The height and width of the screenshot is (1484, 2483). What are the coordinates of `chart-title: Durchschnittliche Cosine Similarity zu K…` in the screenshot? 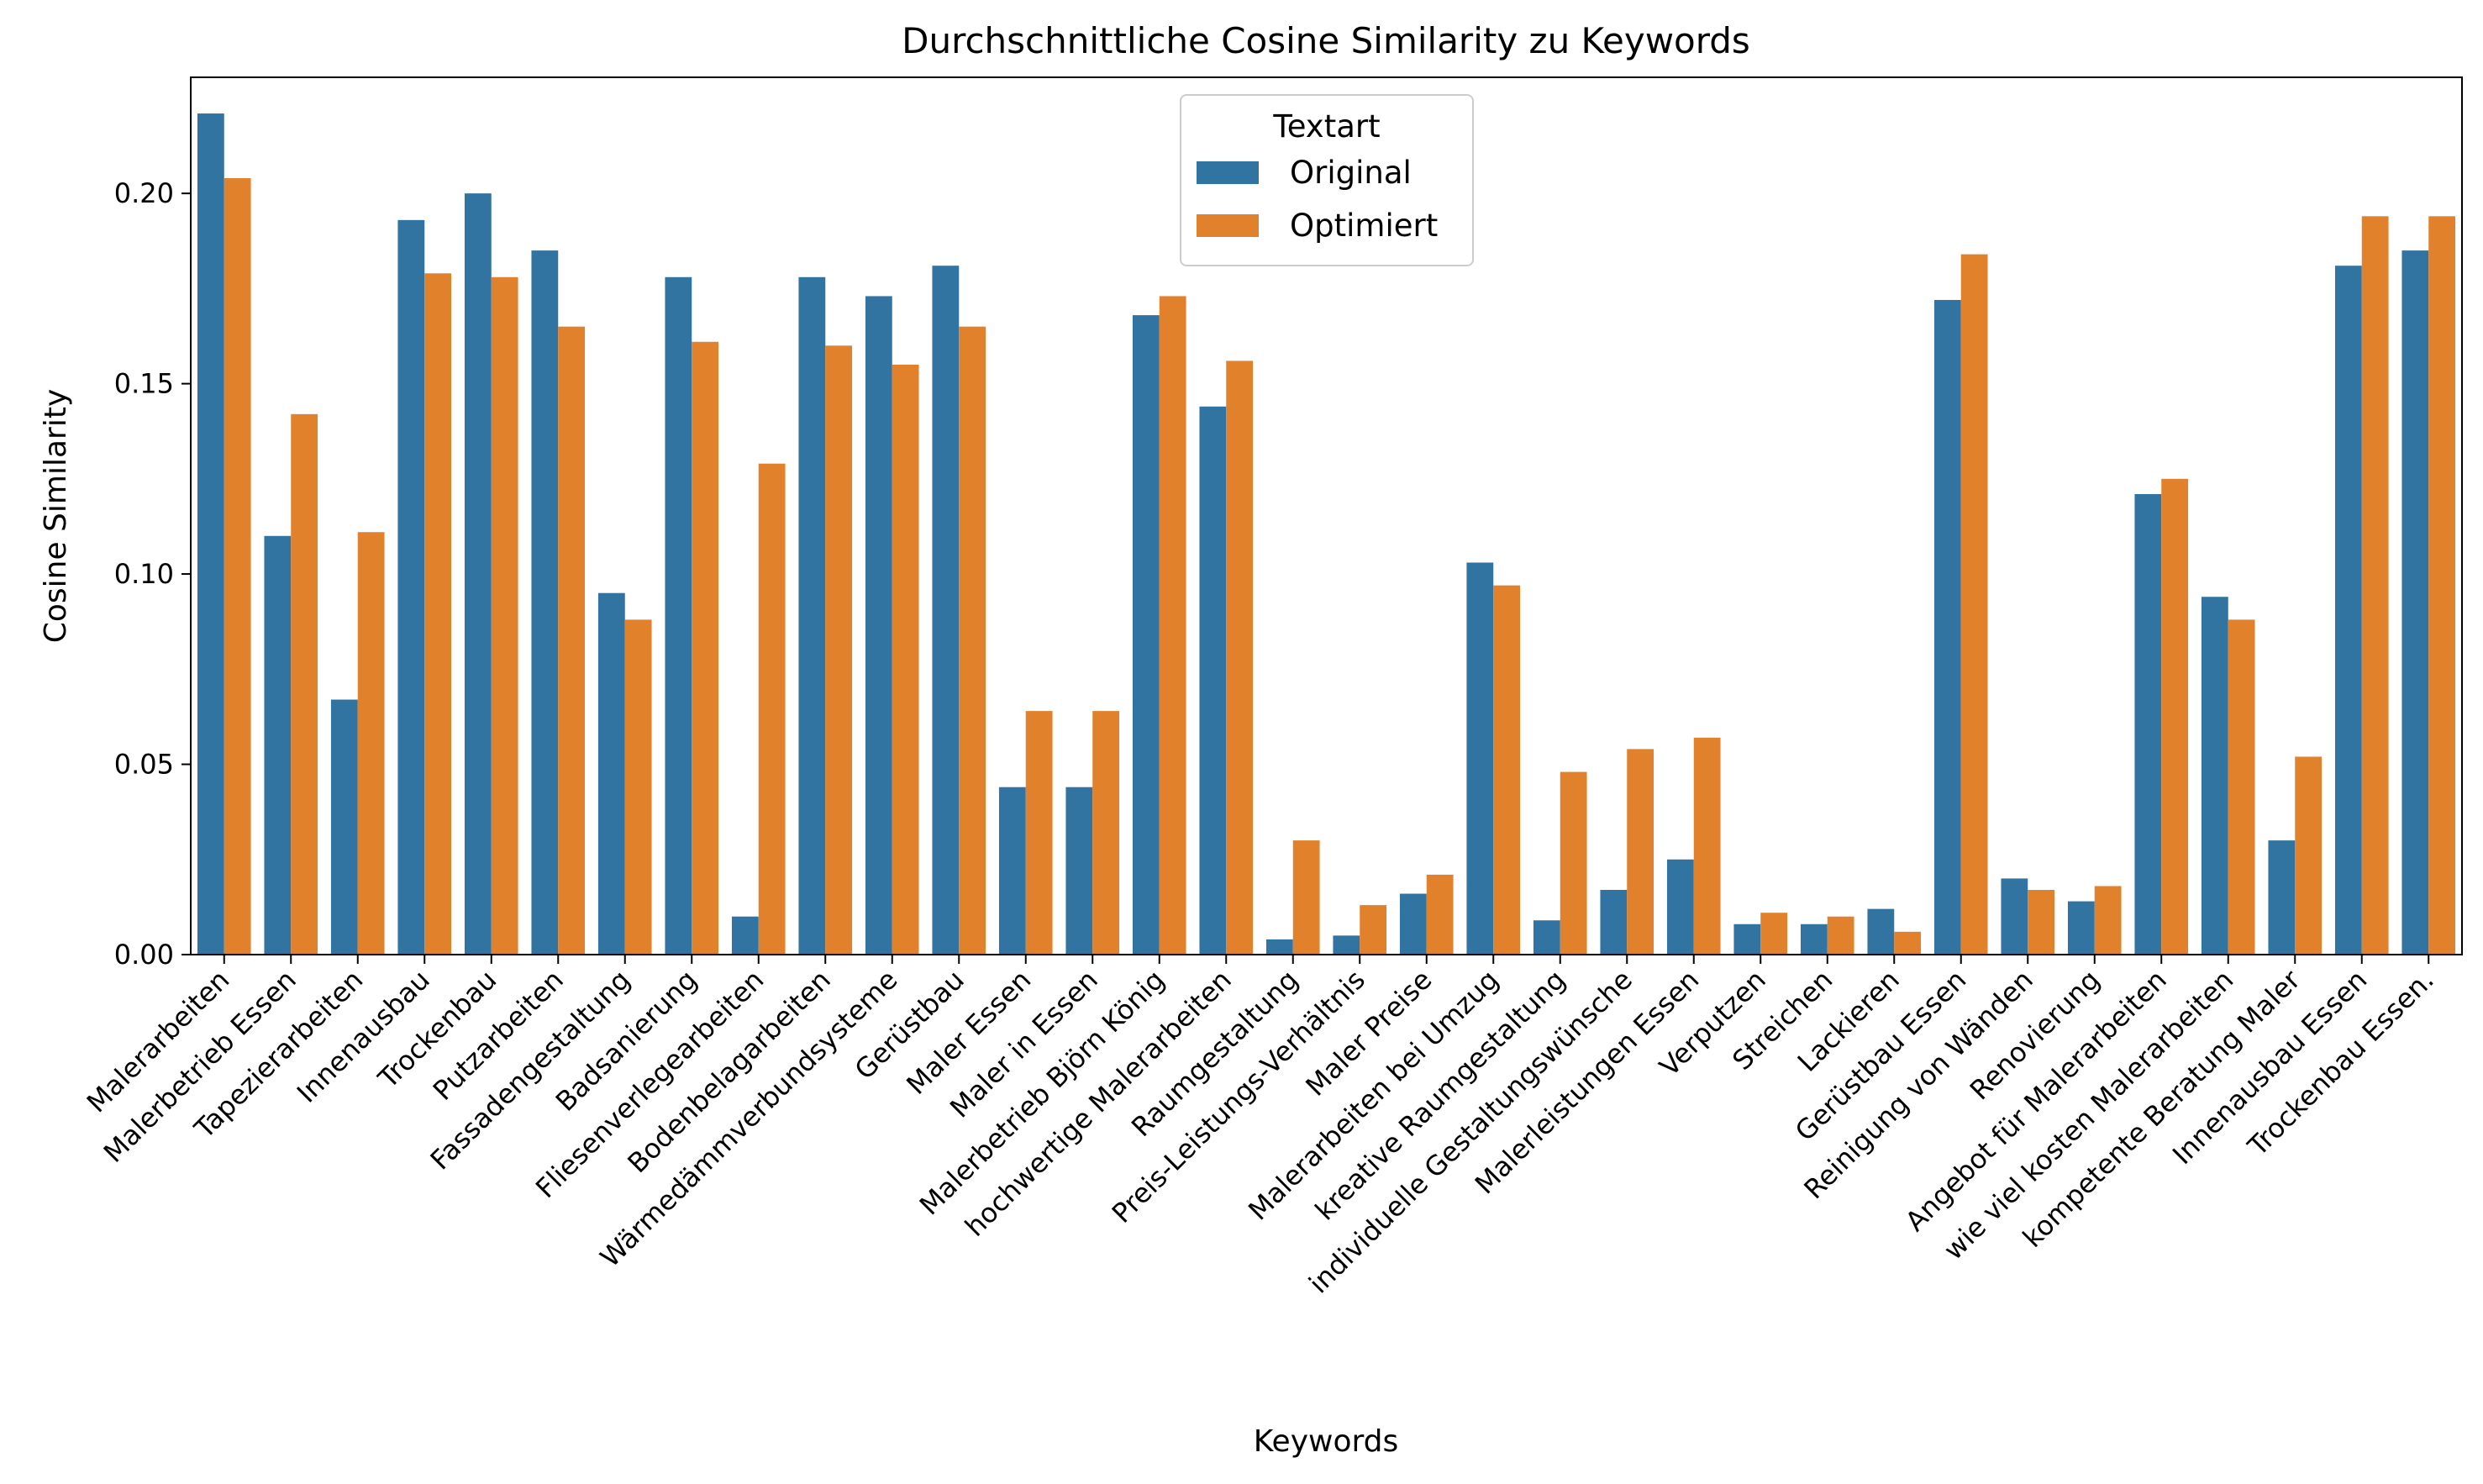 It's located at (1326, 41).